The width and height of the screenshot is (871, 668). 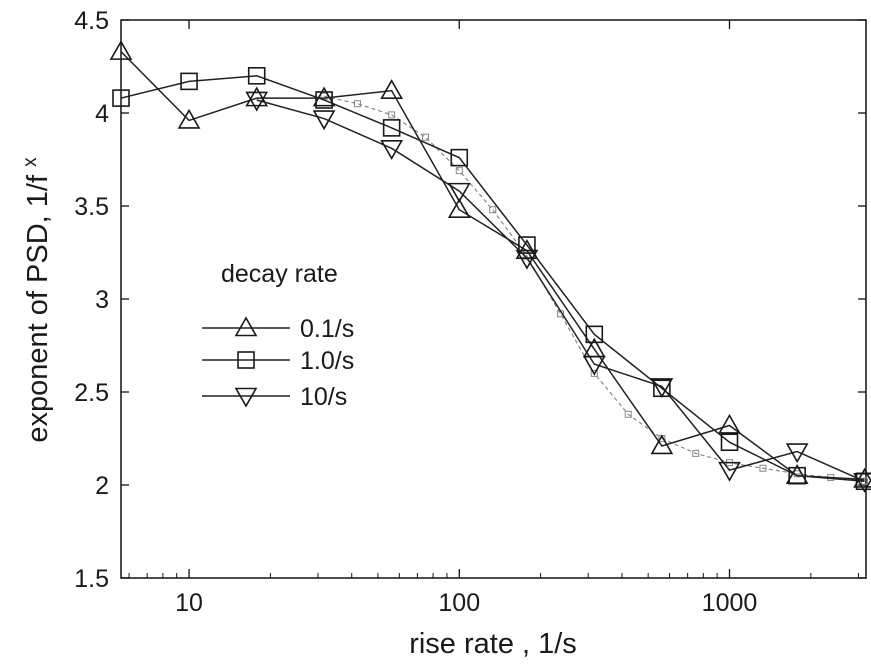 What do you see at coordinates (189, 603) in the screenshot?
I see `x-tick-label: 10` at bounding box center [189, 603].